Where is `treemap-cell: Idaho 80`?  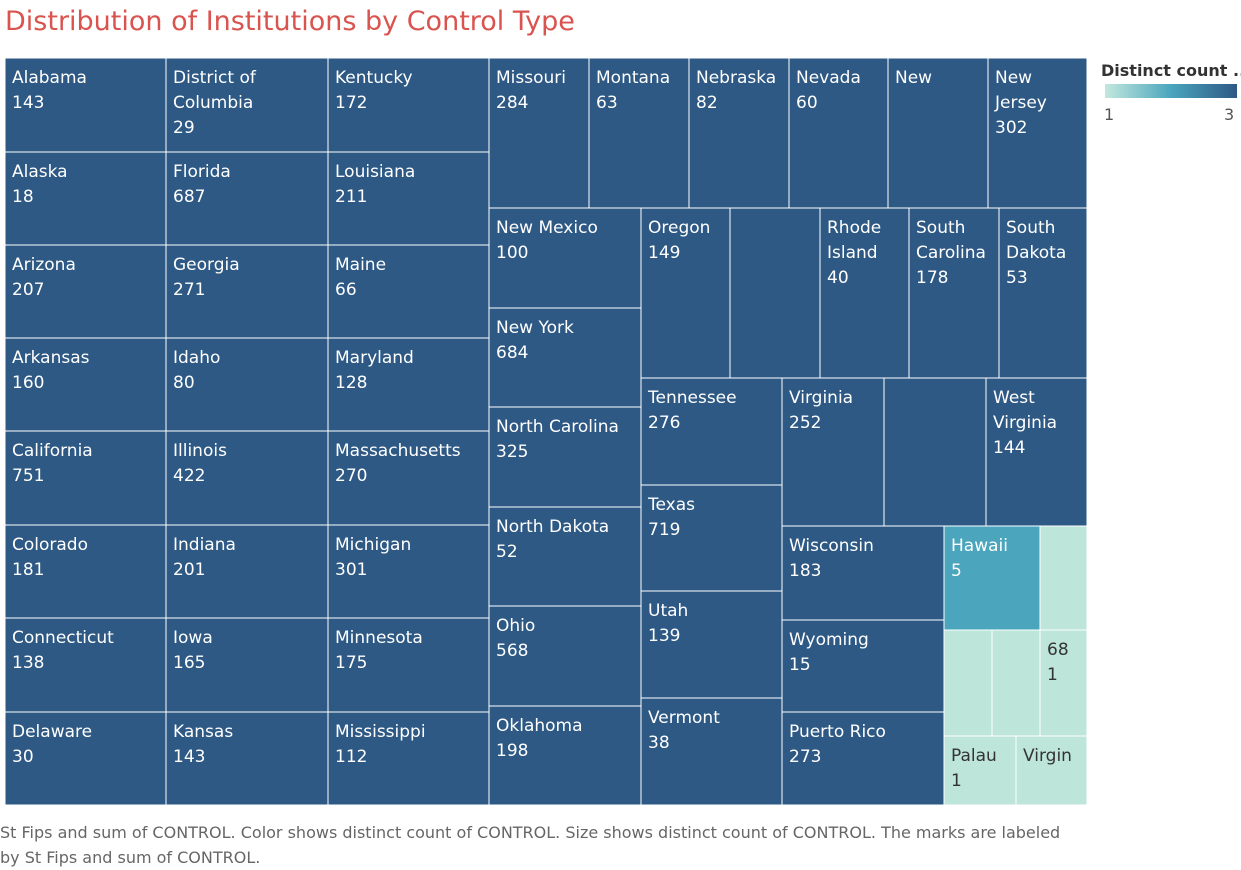 treemap-cell: Idaho 80 is located at coordinates (247, 384).